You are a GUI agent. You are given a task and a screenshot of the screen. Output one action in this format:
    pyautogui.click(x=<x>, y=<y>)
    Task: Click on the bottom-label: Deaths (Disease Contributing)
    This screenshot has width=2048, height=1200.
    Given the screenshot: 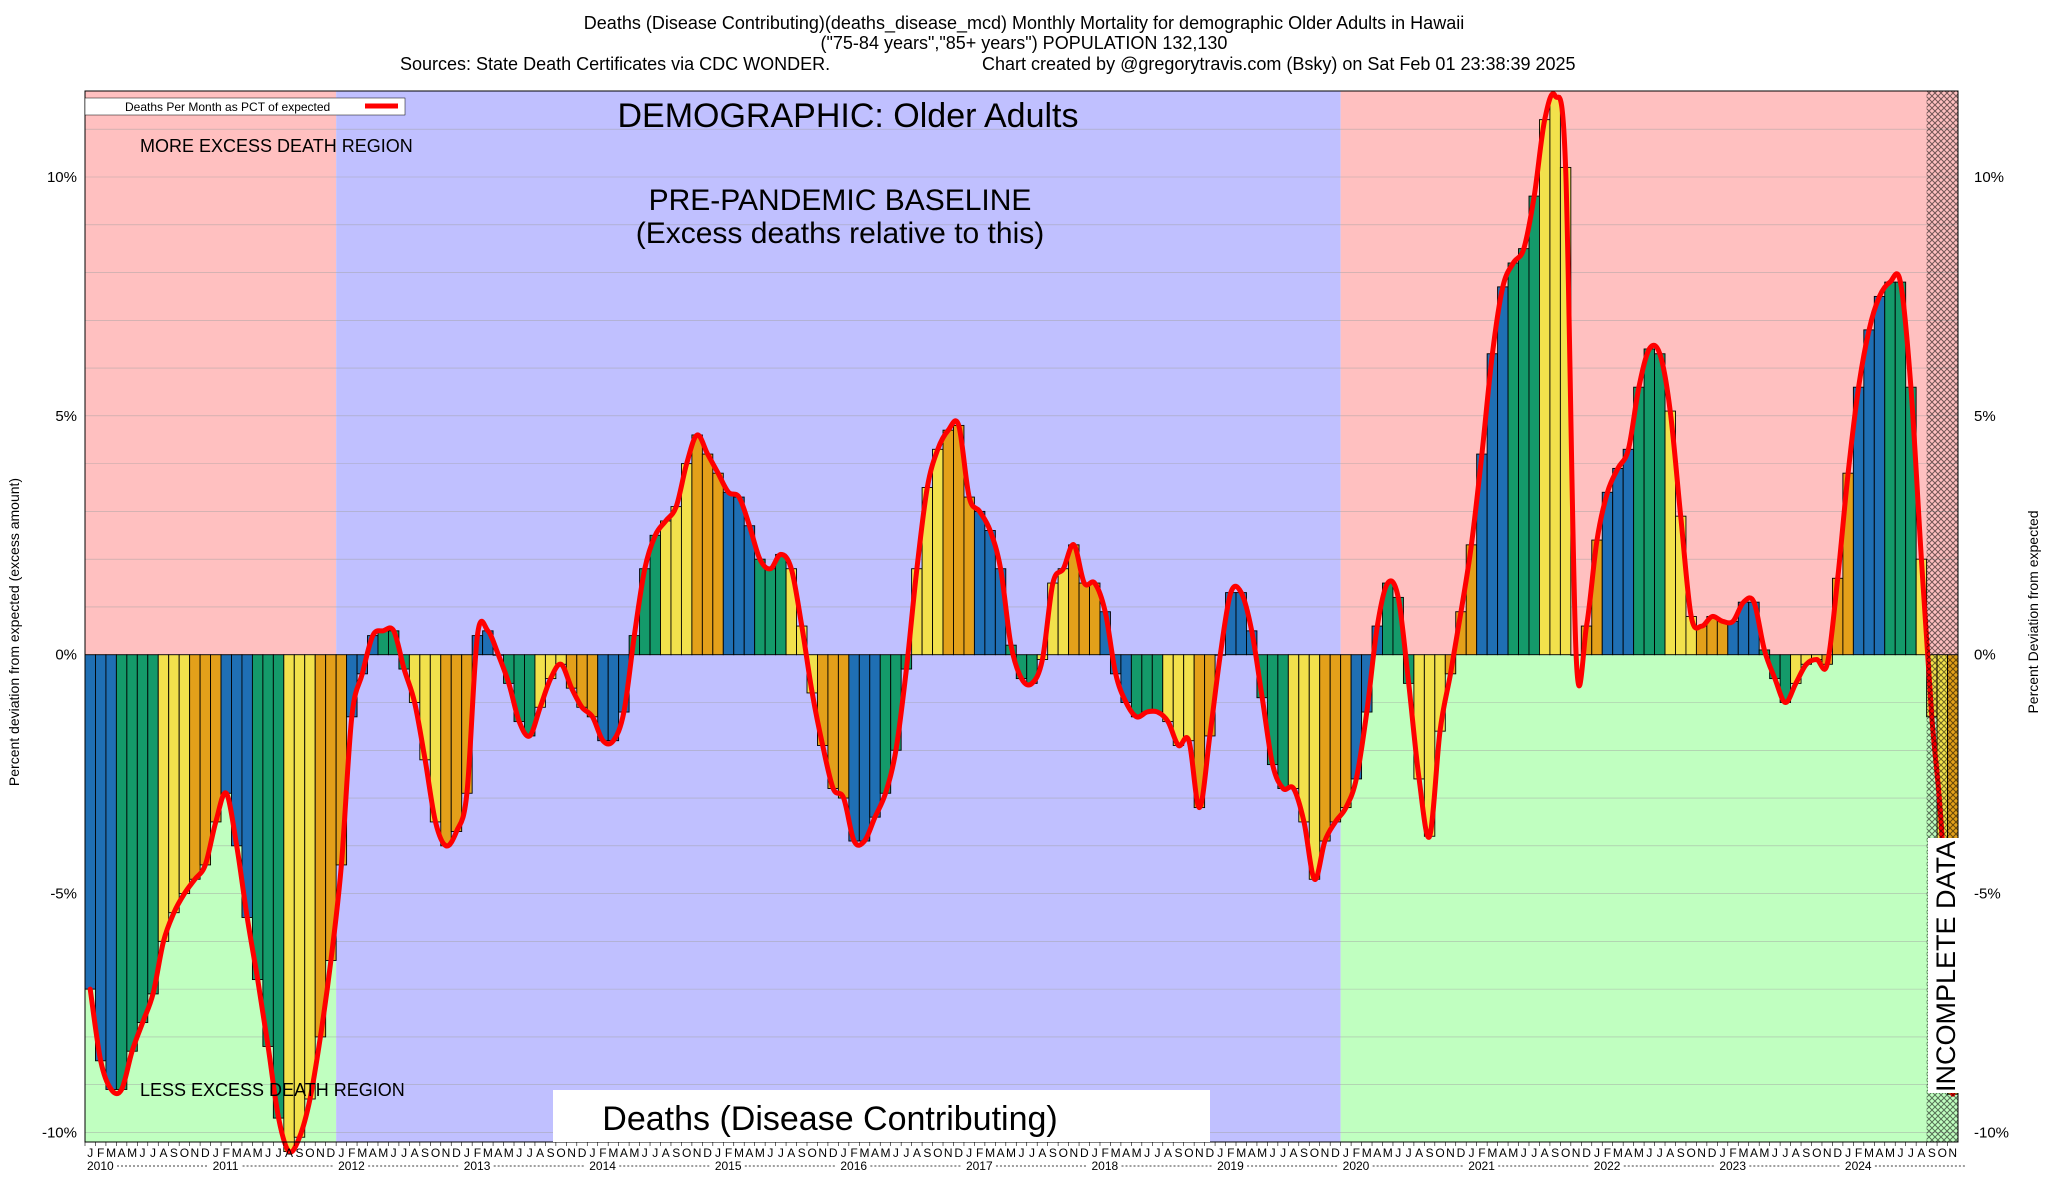 What is the action you would take?
    pyautogui.click(x=829, y=1119)
    